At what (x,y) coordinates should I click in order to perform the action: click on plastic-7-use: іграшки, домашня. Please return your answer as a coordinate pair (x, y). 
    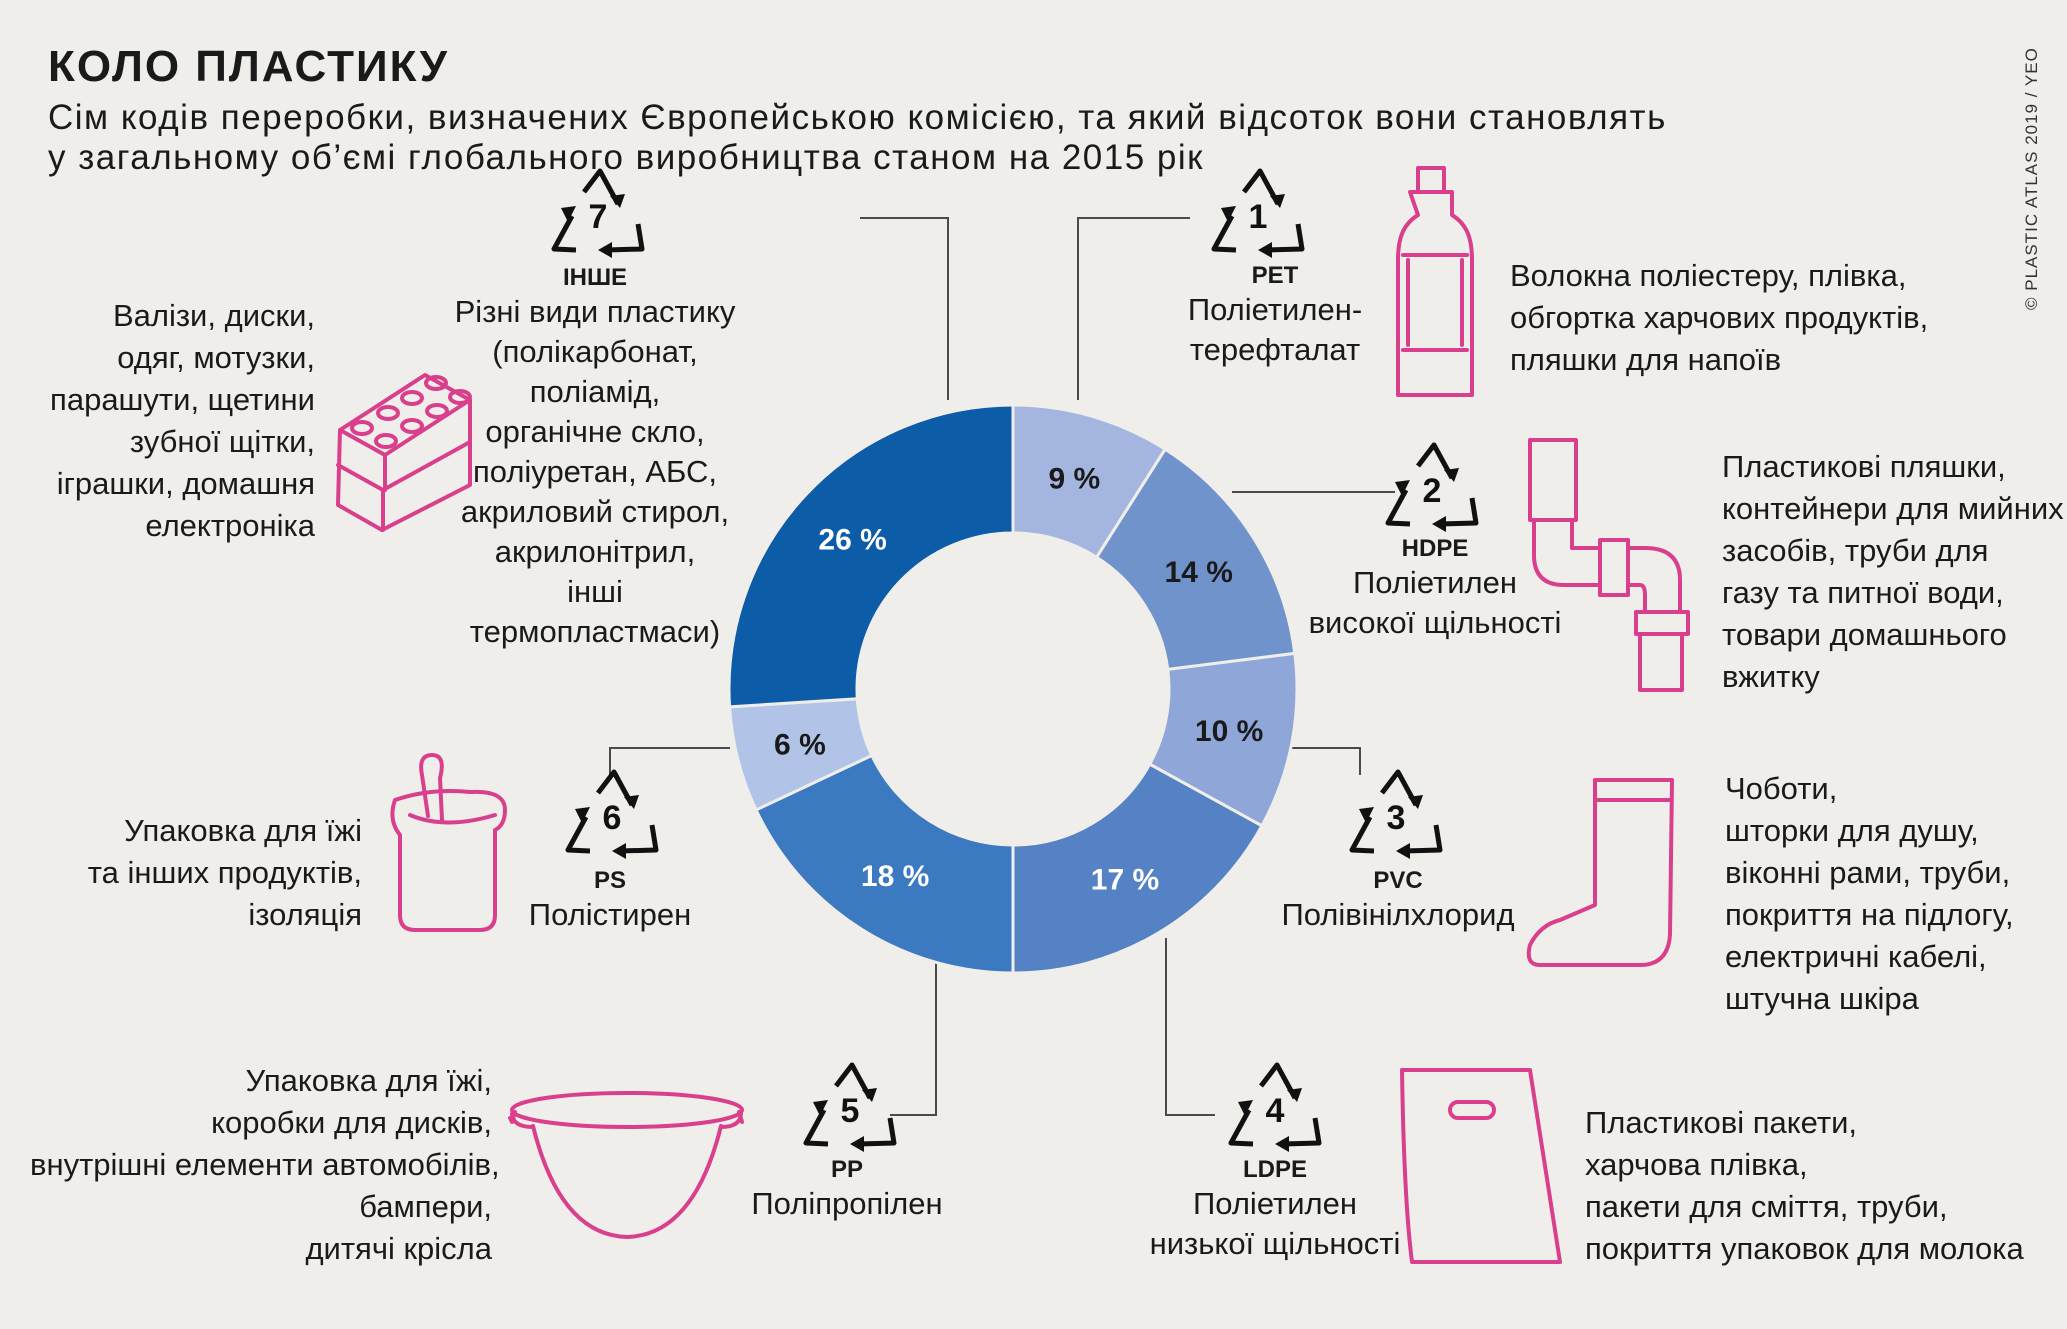
    Looking at the image, I should click on (185, 483).